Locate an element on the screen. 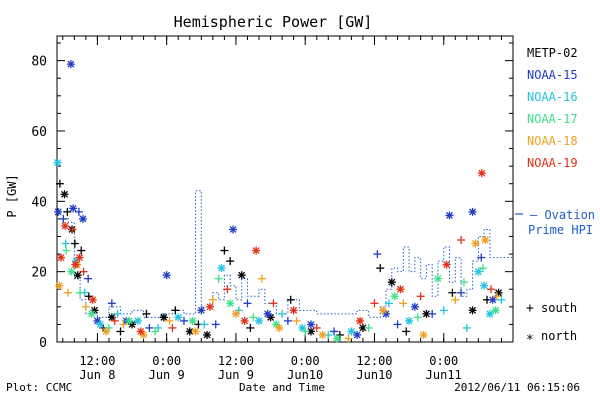 This screenshot has height=400, width=600. y-tick-label: 0 is located at coordinates (43, 343).